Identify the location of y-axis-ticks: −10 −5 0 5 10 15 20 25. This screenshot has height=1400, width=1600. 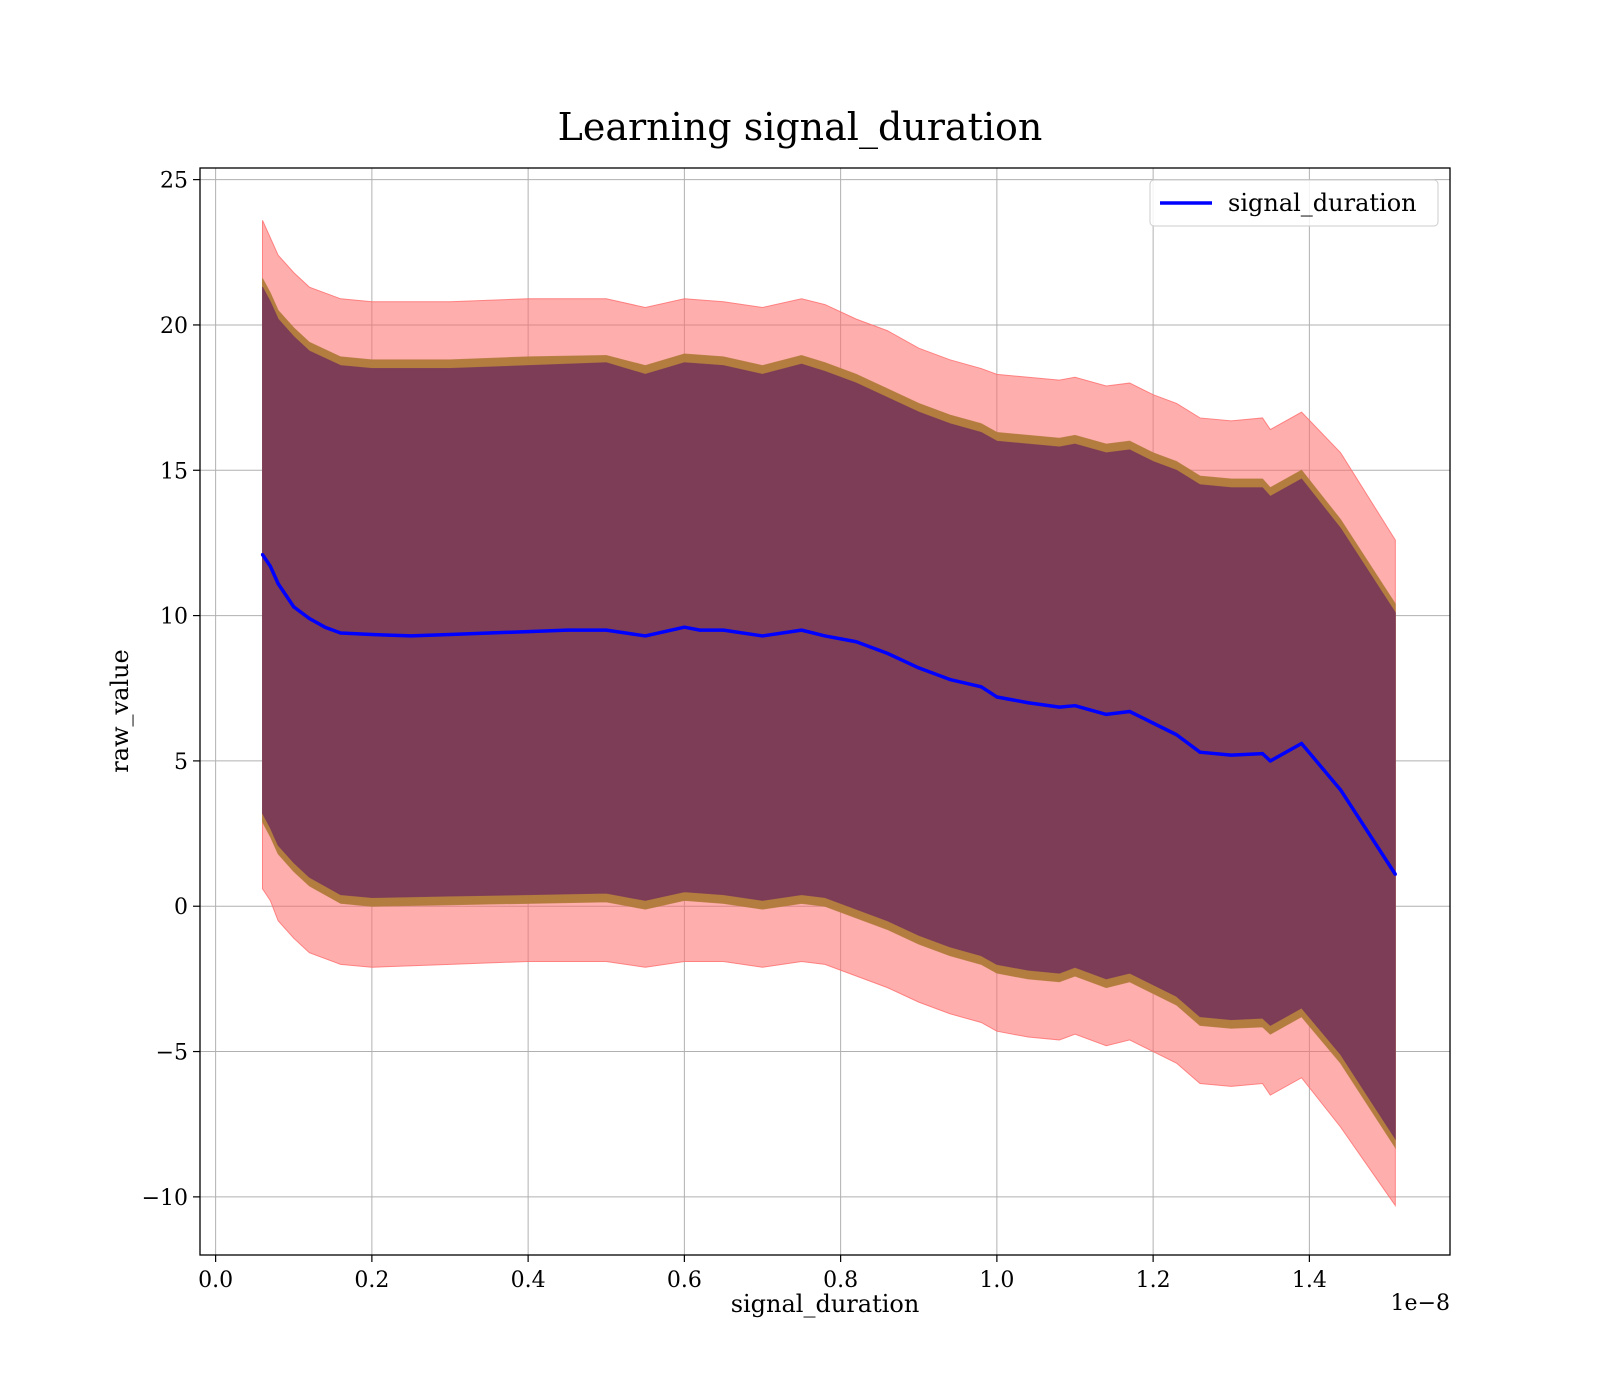
(171, 690).